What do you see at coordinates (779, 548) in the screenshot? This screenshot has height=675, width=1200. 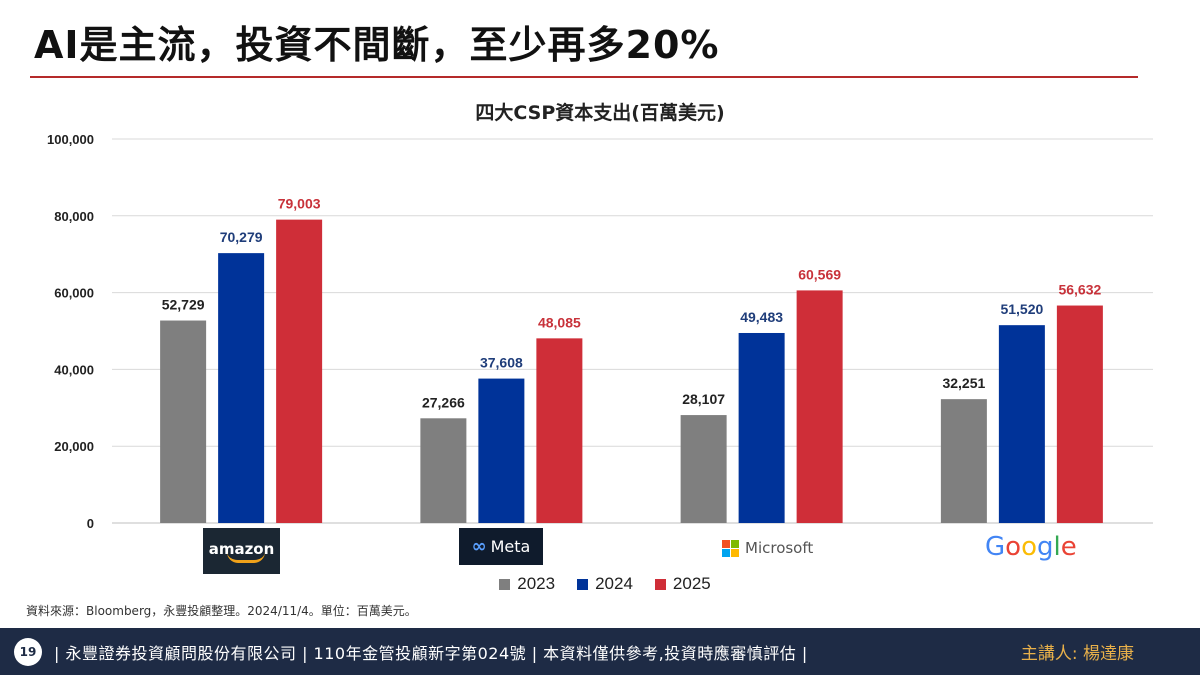 I see `microsoft-logo-text: Microsoft` at bounding box center [779, 548].